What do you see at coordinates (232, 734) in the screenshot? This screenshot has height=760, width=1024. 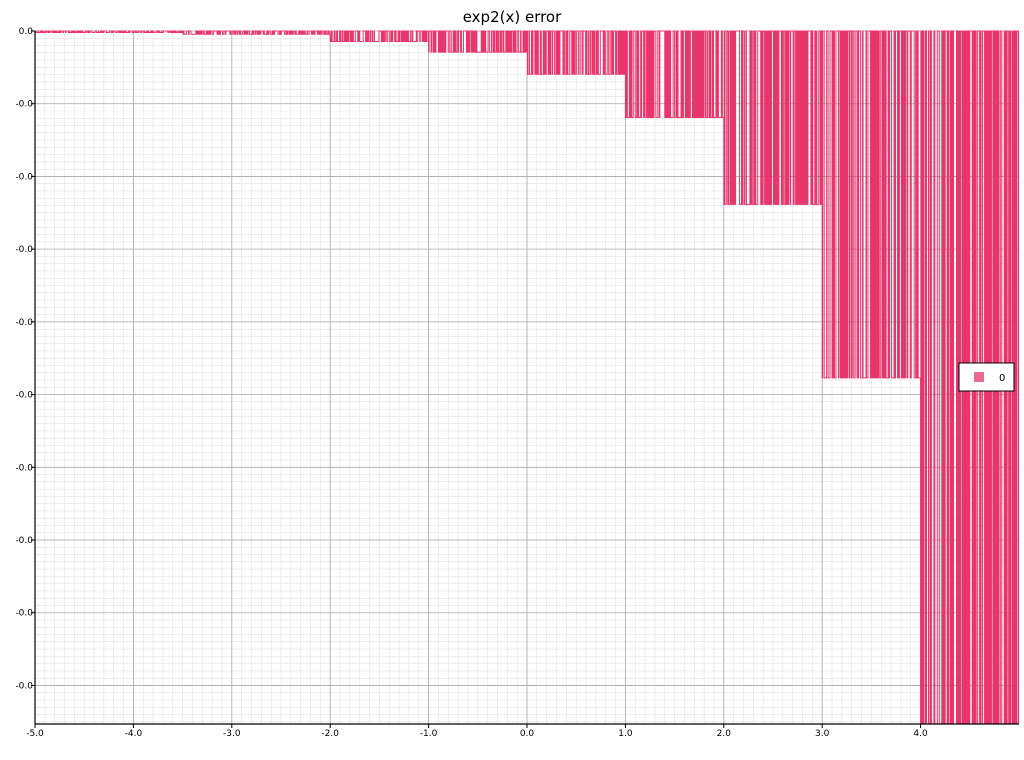 I see `x-tick-label: -3.0` at bounding box center [232, 734].